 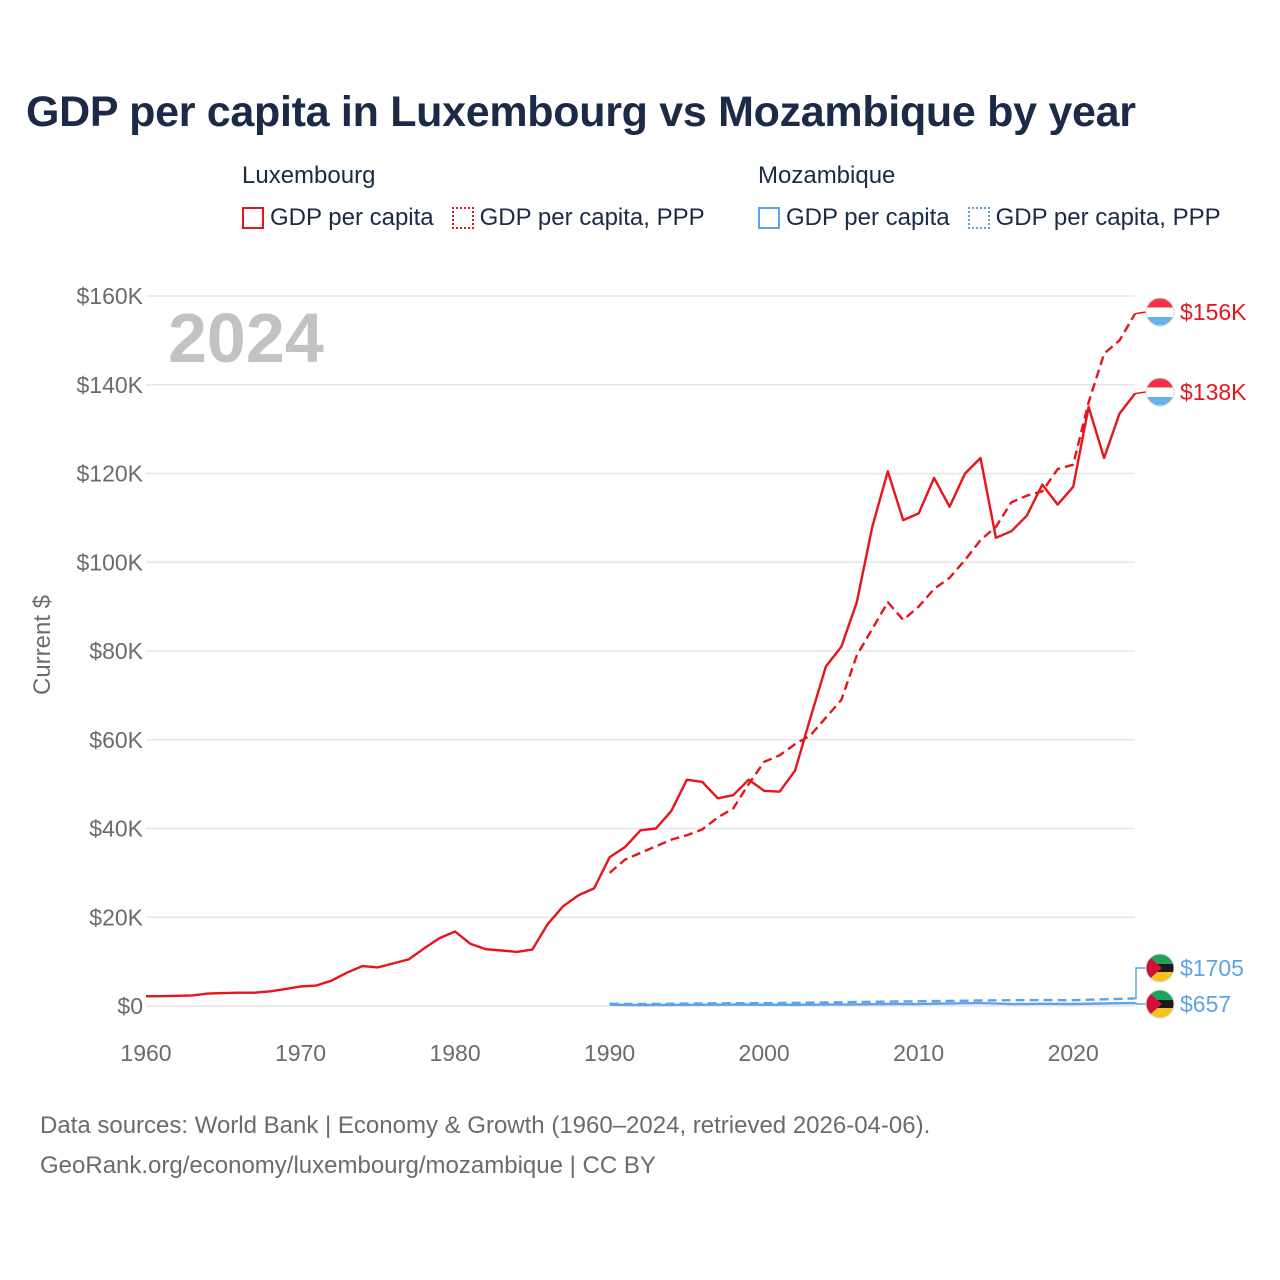 I want to click on y-tick-label: $60K, so click(x=116, y=740).